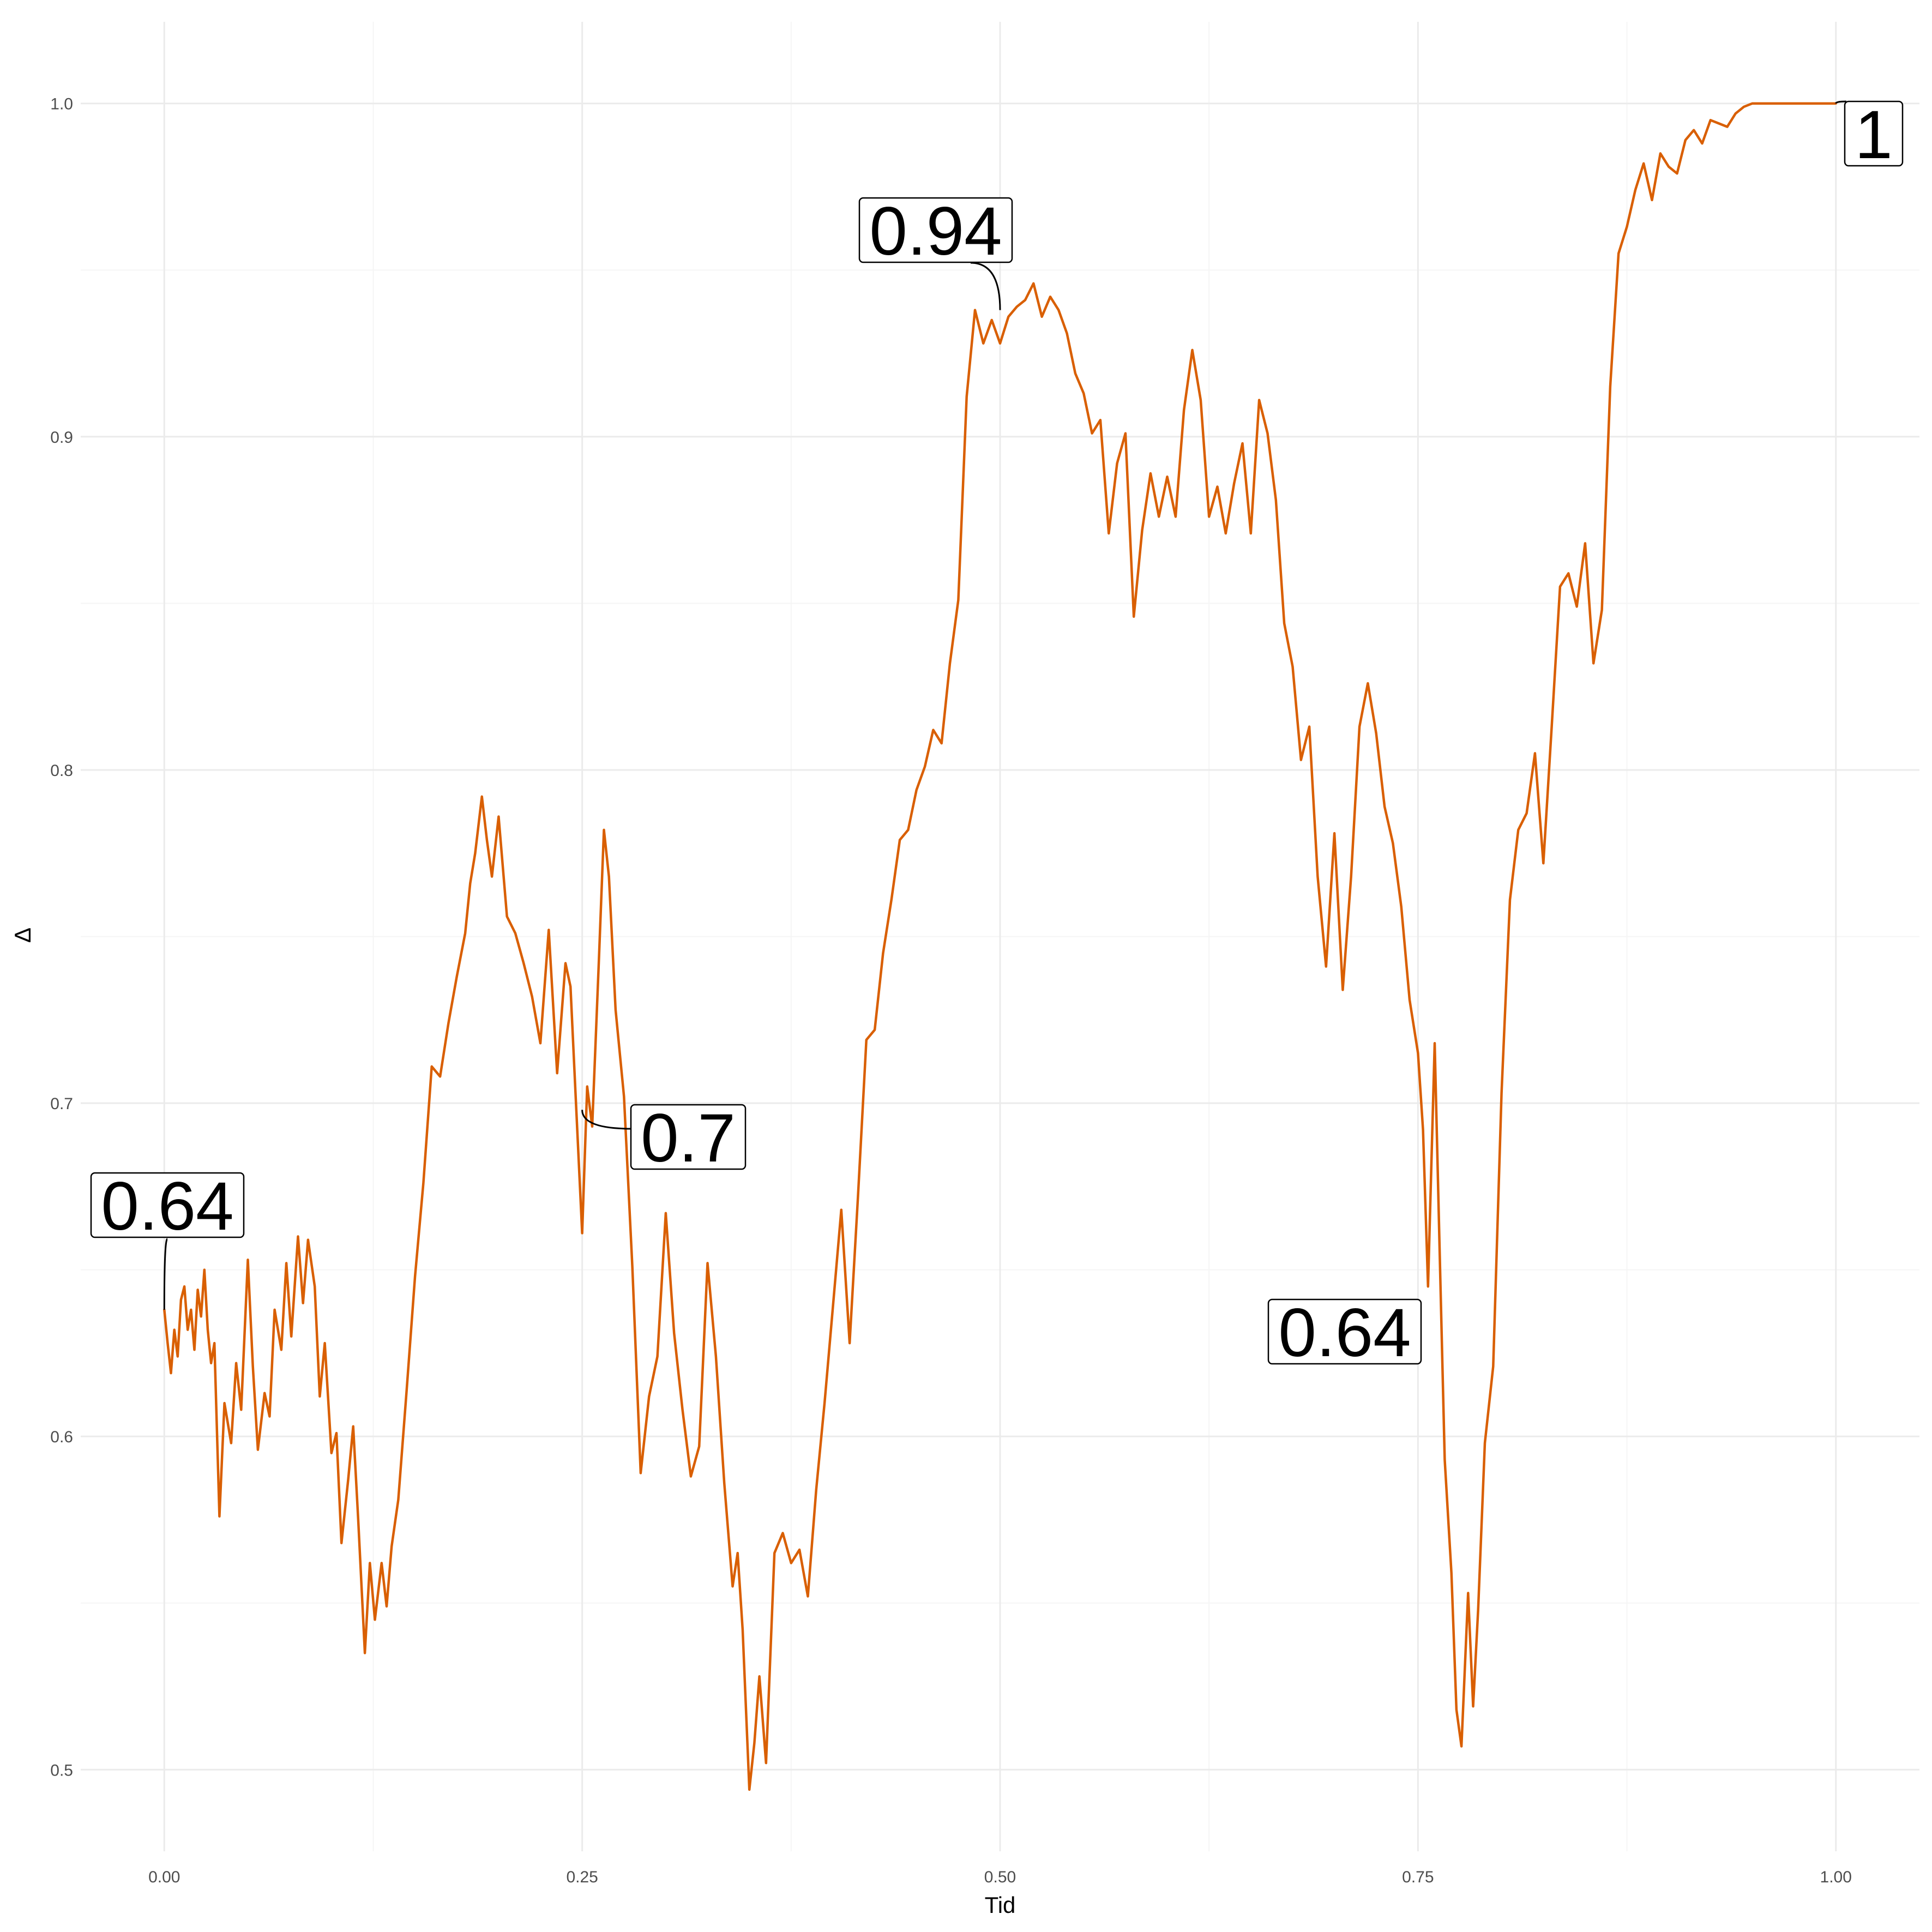  What do you see at coordinates (61, 438) in the screenshot?
I see `y-tick-label: 0.9` at bounding box center [61, 438].